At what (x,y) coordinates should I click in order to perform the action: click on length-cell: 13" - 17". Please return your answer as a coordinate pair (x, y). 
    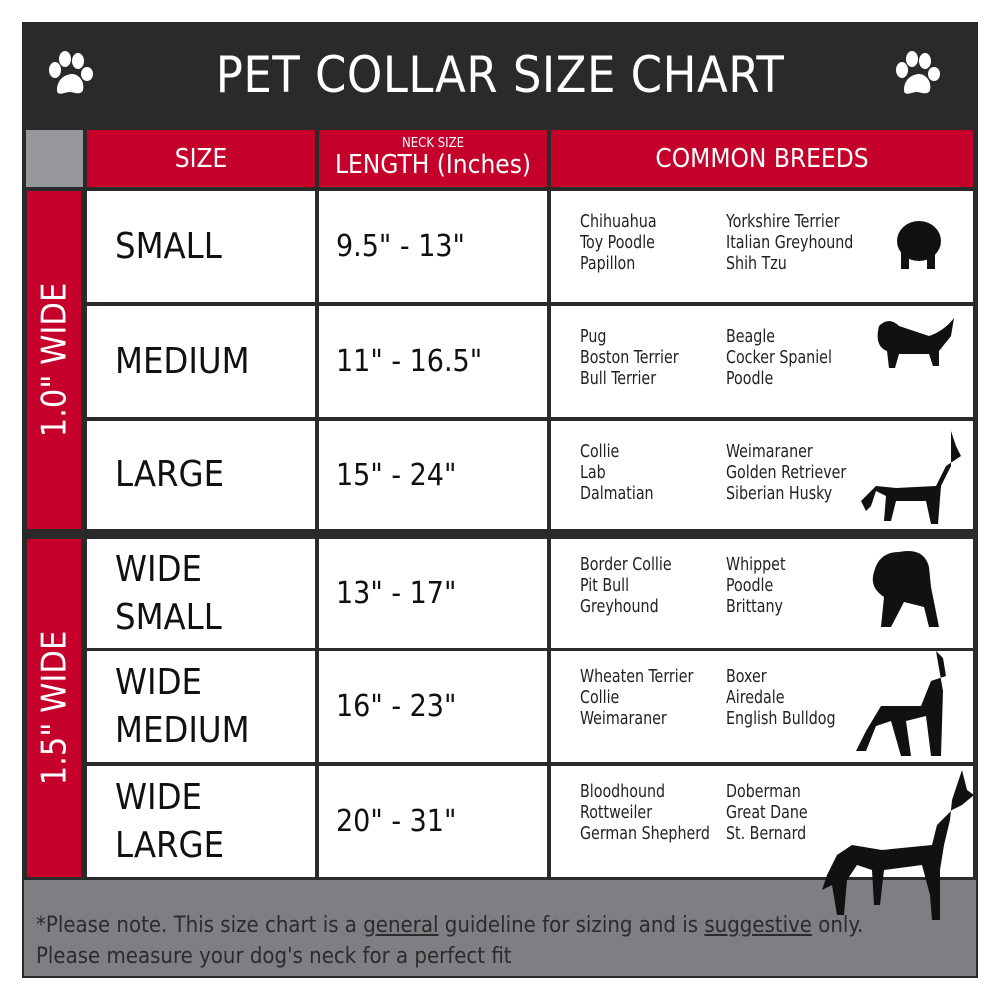
    Looking at the image, I should click on (433, 593).